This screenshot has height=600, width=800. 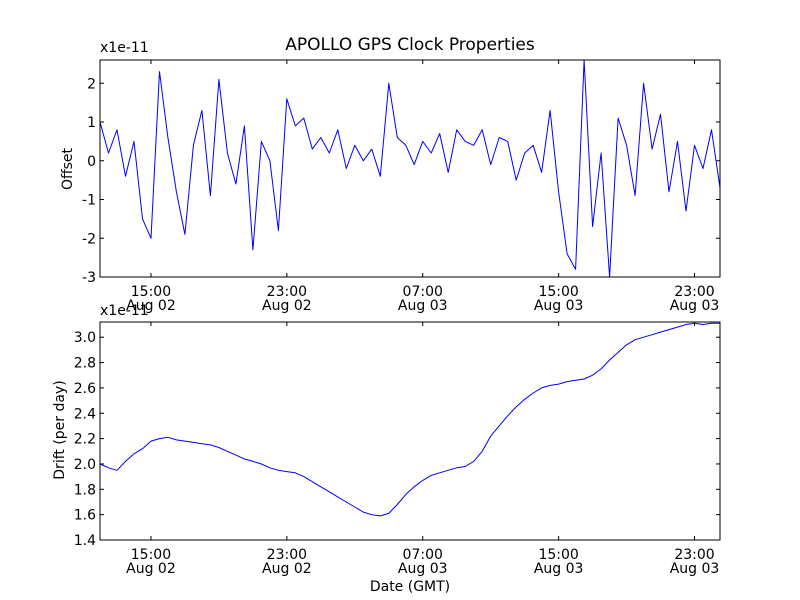 I want to click on y-tick-label: -2, so click(x=89, y=239).